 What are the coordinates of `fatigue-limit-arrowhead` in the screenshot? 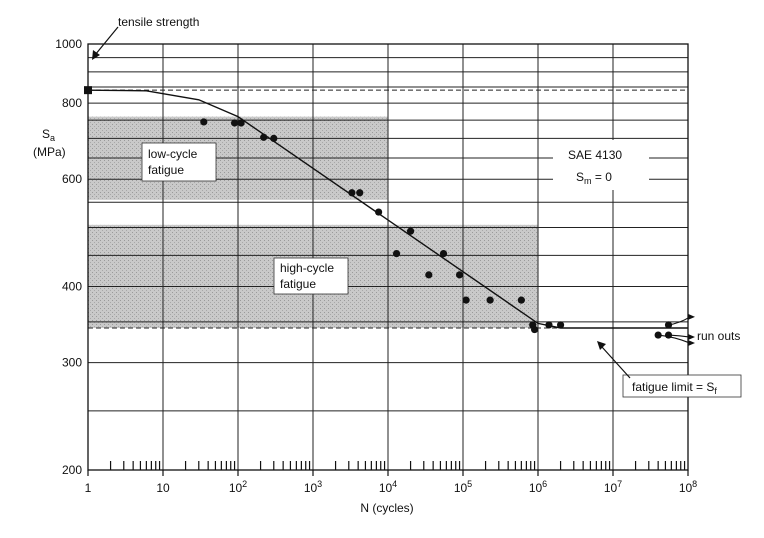 It's located at (601, 345).